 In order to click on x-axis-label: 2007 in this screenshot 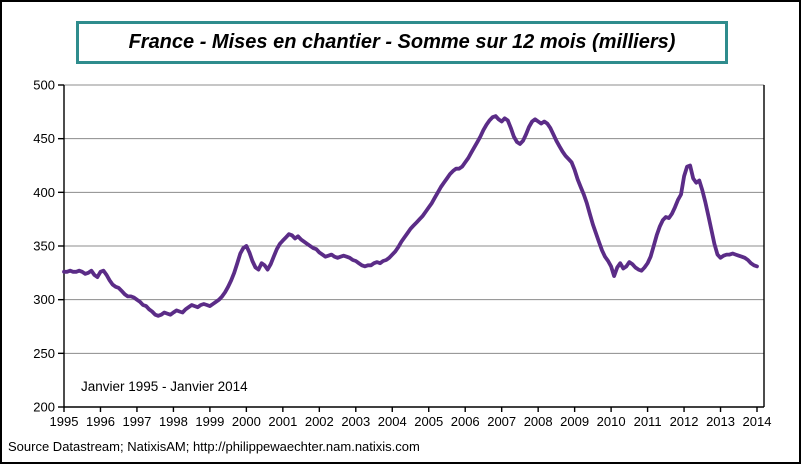, I will do `click(501, 421)`.